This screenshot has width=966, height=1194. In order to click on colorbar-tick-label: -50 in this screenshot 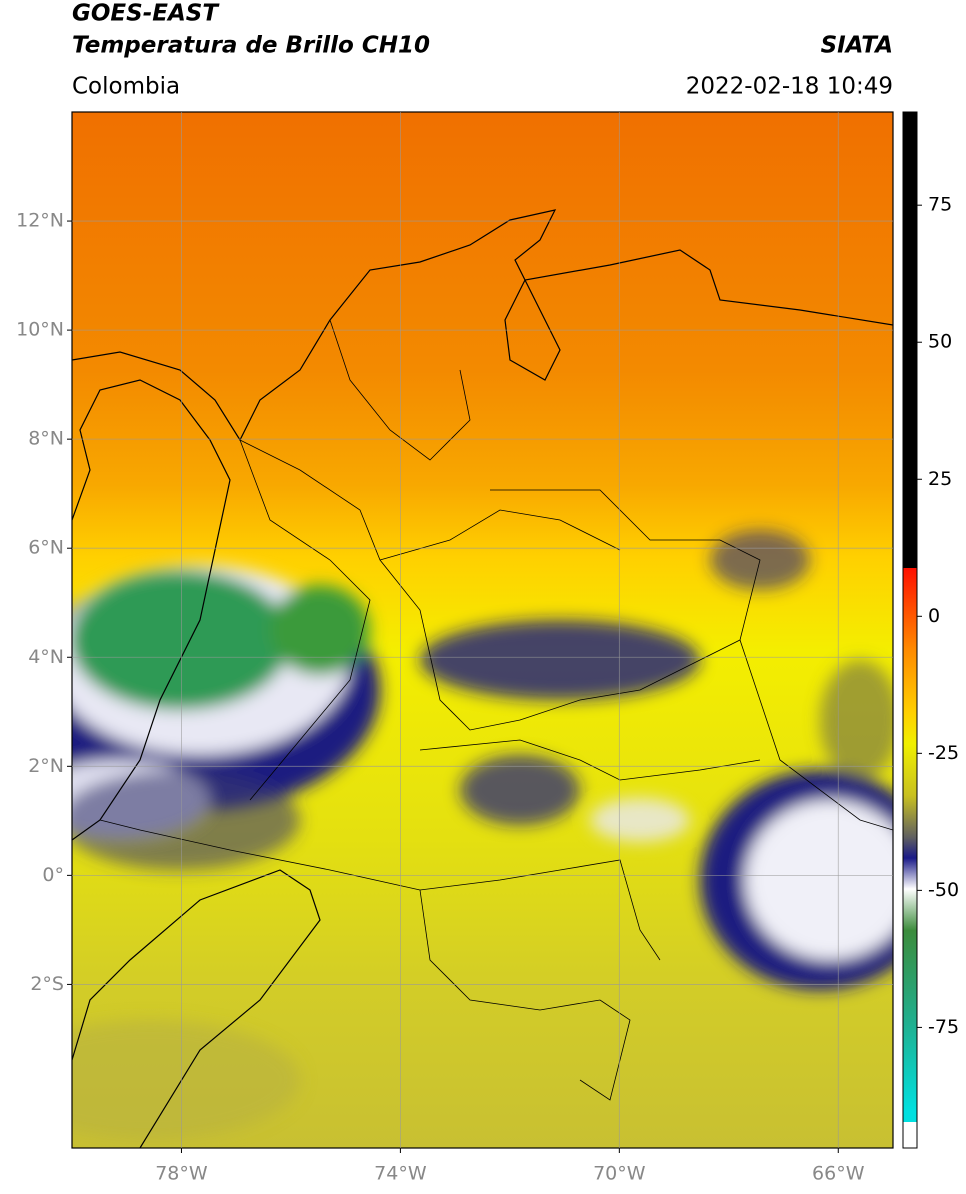, I will do `click(943, 890)`.